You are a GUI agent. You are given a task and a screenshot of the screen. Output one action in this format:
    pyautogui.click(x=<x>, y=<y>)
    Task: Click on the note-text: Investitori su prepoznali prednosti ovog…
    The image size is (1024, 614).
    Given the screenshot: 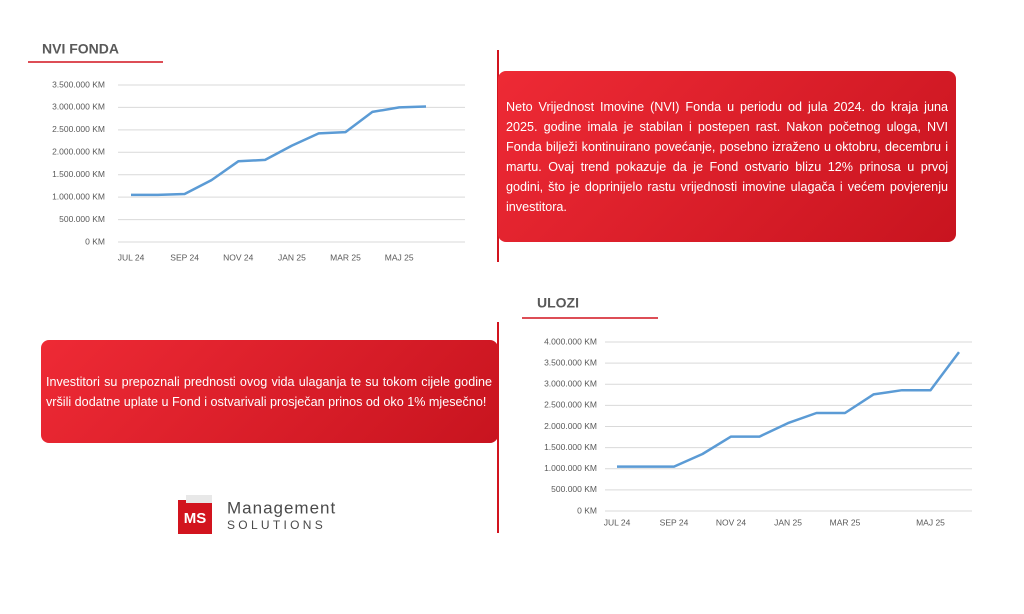 What is the action you would take?
    pyautogui.click(x=269, y=391)
    